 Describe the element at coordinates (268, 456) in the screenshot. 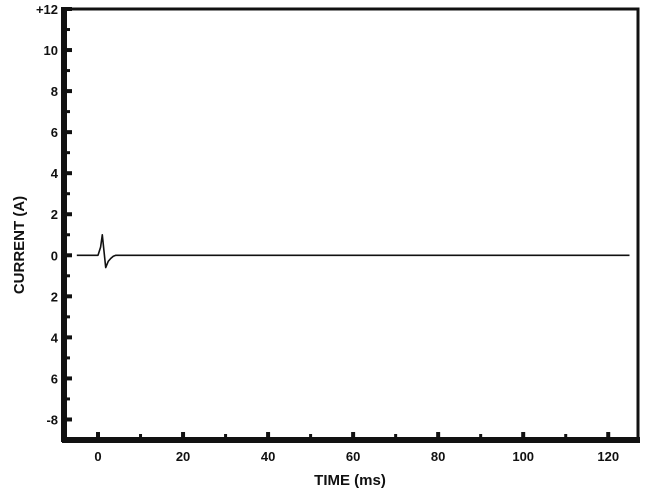

I see `x-tick-label: 40` at that location.